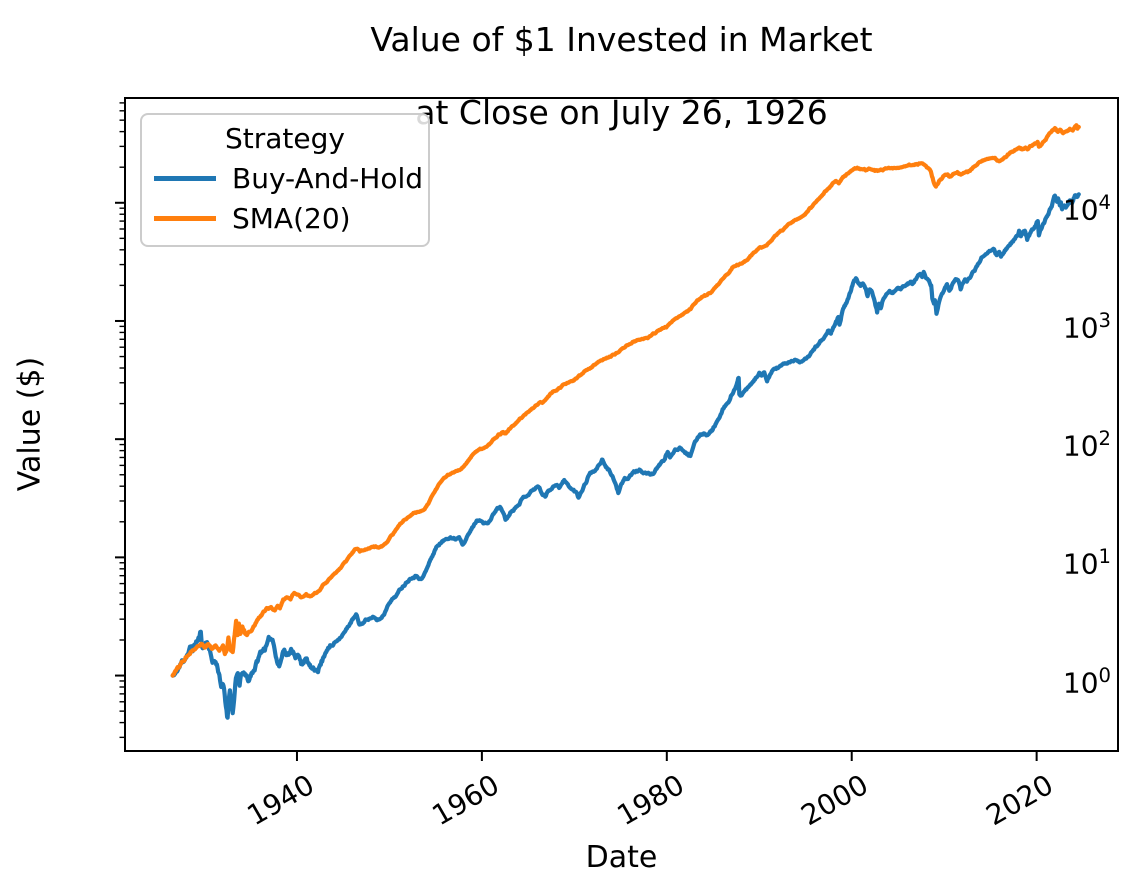 This screenshot has width=1139, height=891. I want to click on x-axis-label: Date, so click(621, 857).